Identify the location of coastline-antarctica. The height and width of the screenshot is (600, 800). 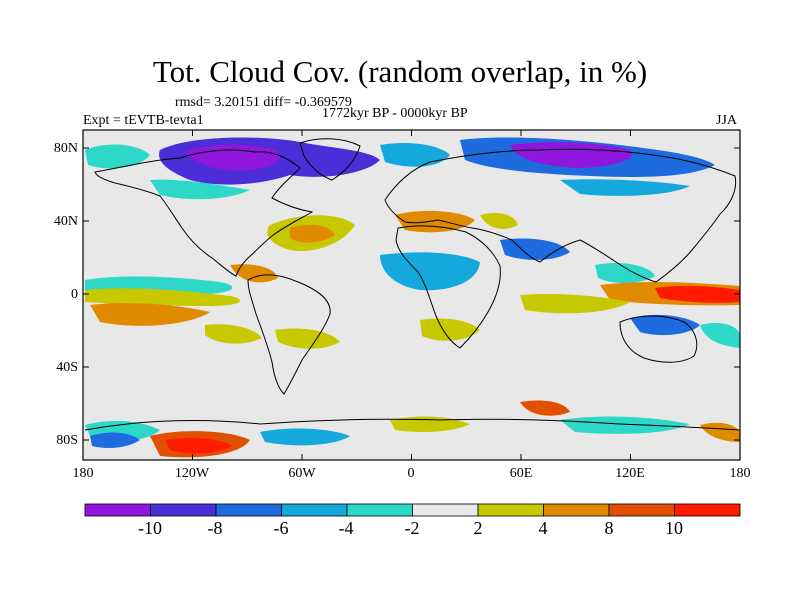
(412, 424).